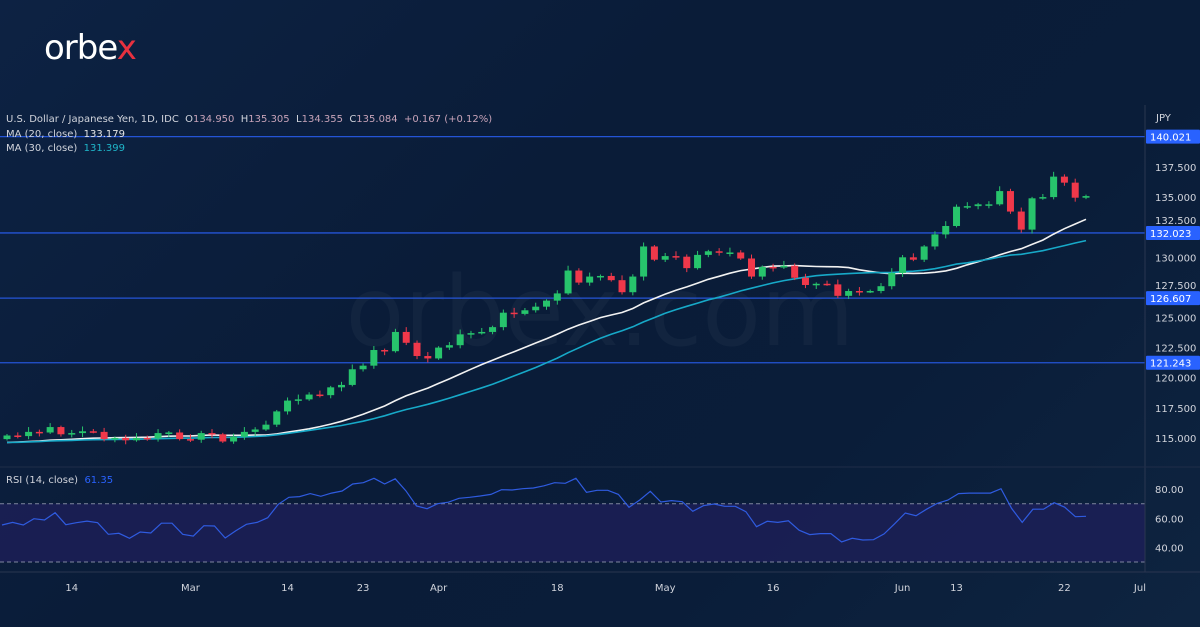 The width and height of the screenshot is (1200, 627). I want to click on price-tick-label: 122.500, so click(1175, 349).